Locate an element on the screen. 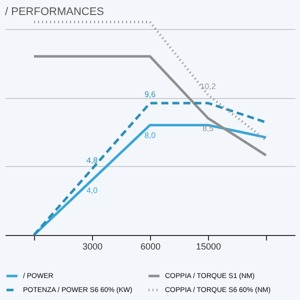 The image size is (300, 300). x-tick-label: 6000 is located at coordinates (150, 247).